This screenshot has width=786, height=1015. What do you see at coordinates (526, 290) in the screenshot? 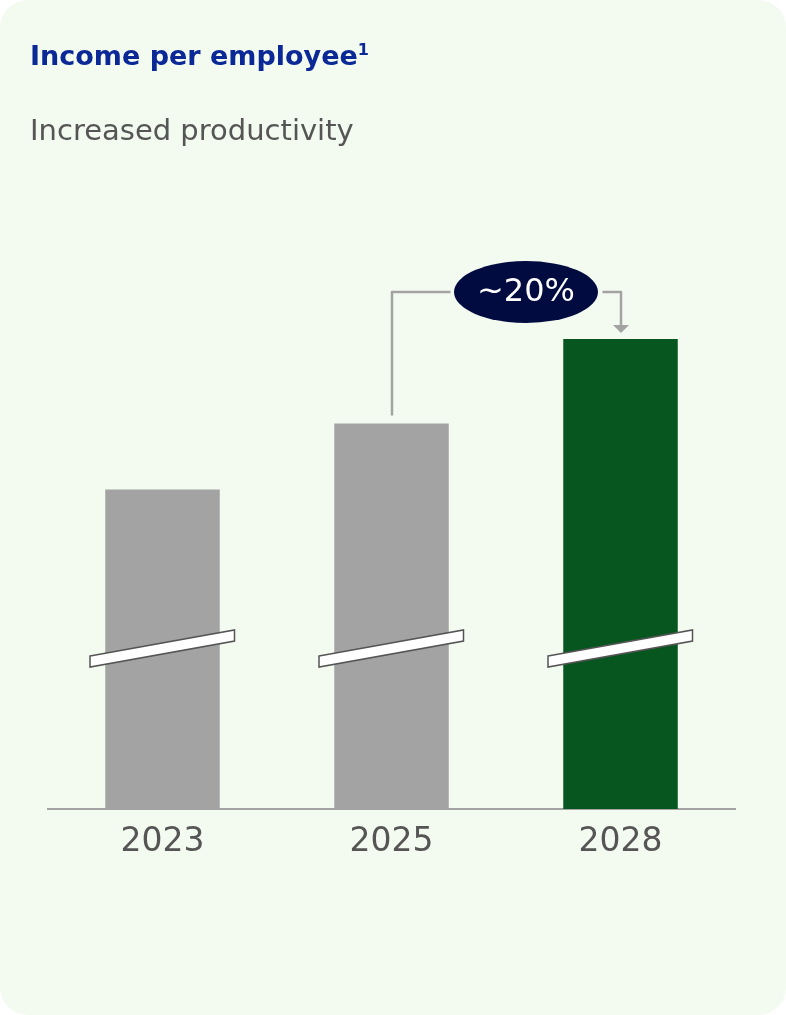
I see `annotation: ~20%` at bounding box center [526, 290].